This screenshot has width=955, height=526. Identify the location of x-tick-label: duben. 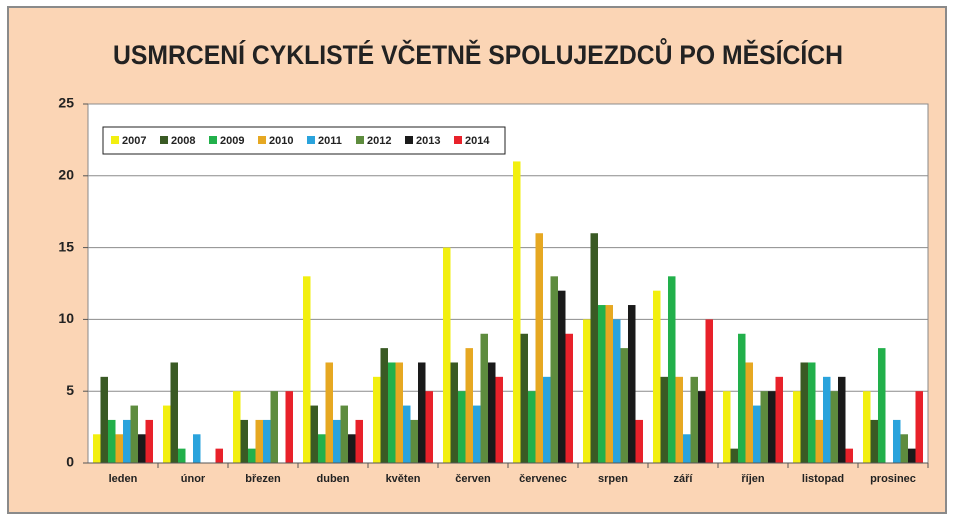
(333, 479).